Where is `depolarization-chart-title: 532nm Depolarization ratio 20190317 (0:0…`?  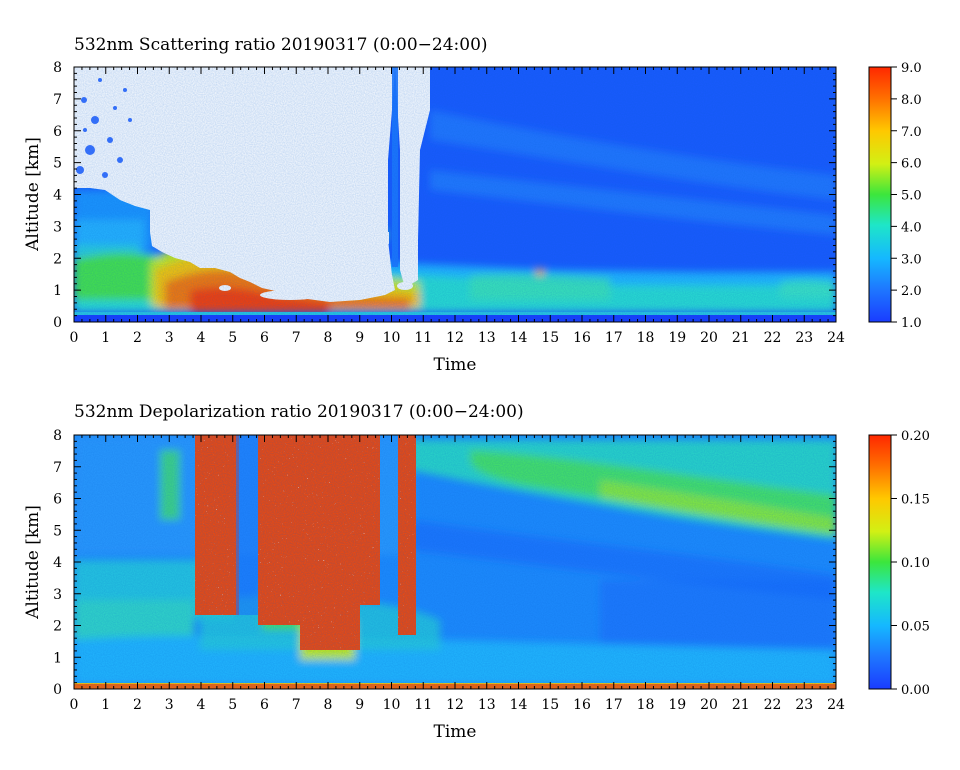 depolarization-chart-title: 532nm Depolarization ratio 20190317 (0:0… is located at coordinates (299, 412).